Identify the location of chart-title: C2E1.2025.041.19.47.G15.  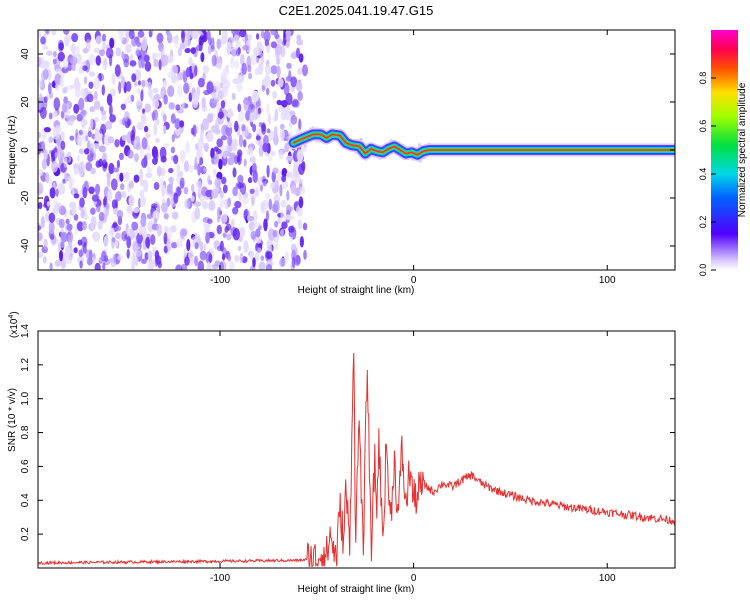
(356, 10).